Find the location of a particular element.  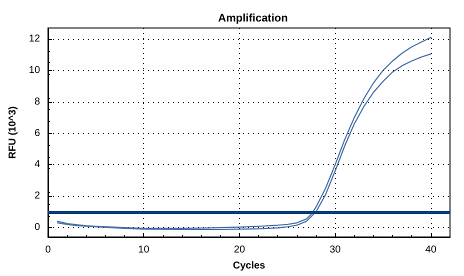

x-tick-label: 40 is located at coordinates (431, 250).